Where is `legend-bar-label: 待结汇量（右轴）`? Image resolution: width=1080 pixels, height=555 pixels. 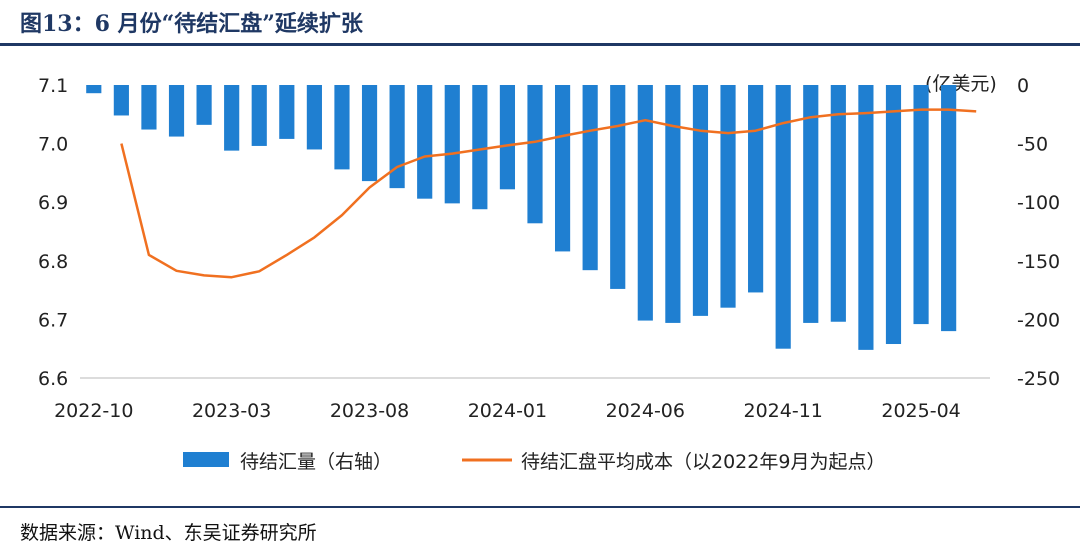 legend-bar-label: 待结汇量（右轴） is located at coordinates (316, 462).